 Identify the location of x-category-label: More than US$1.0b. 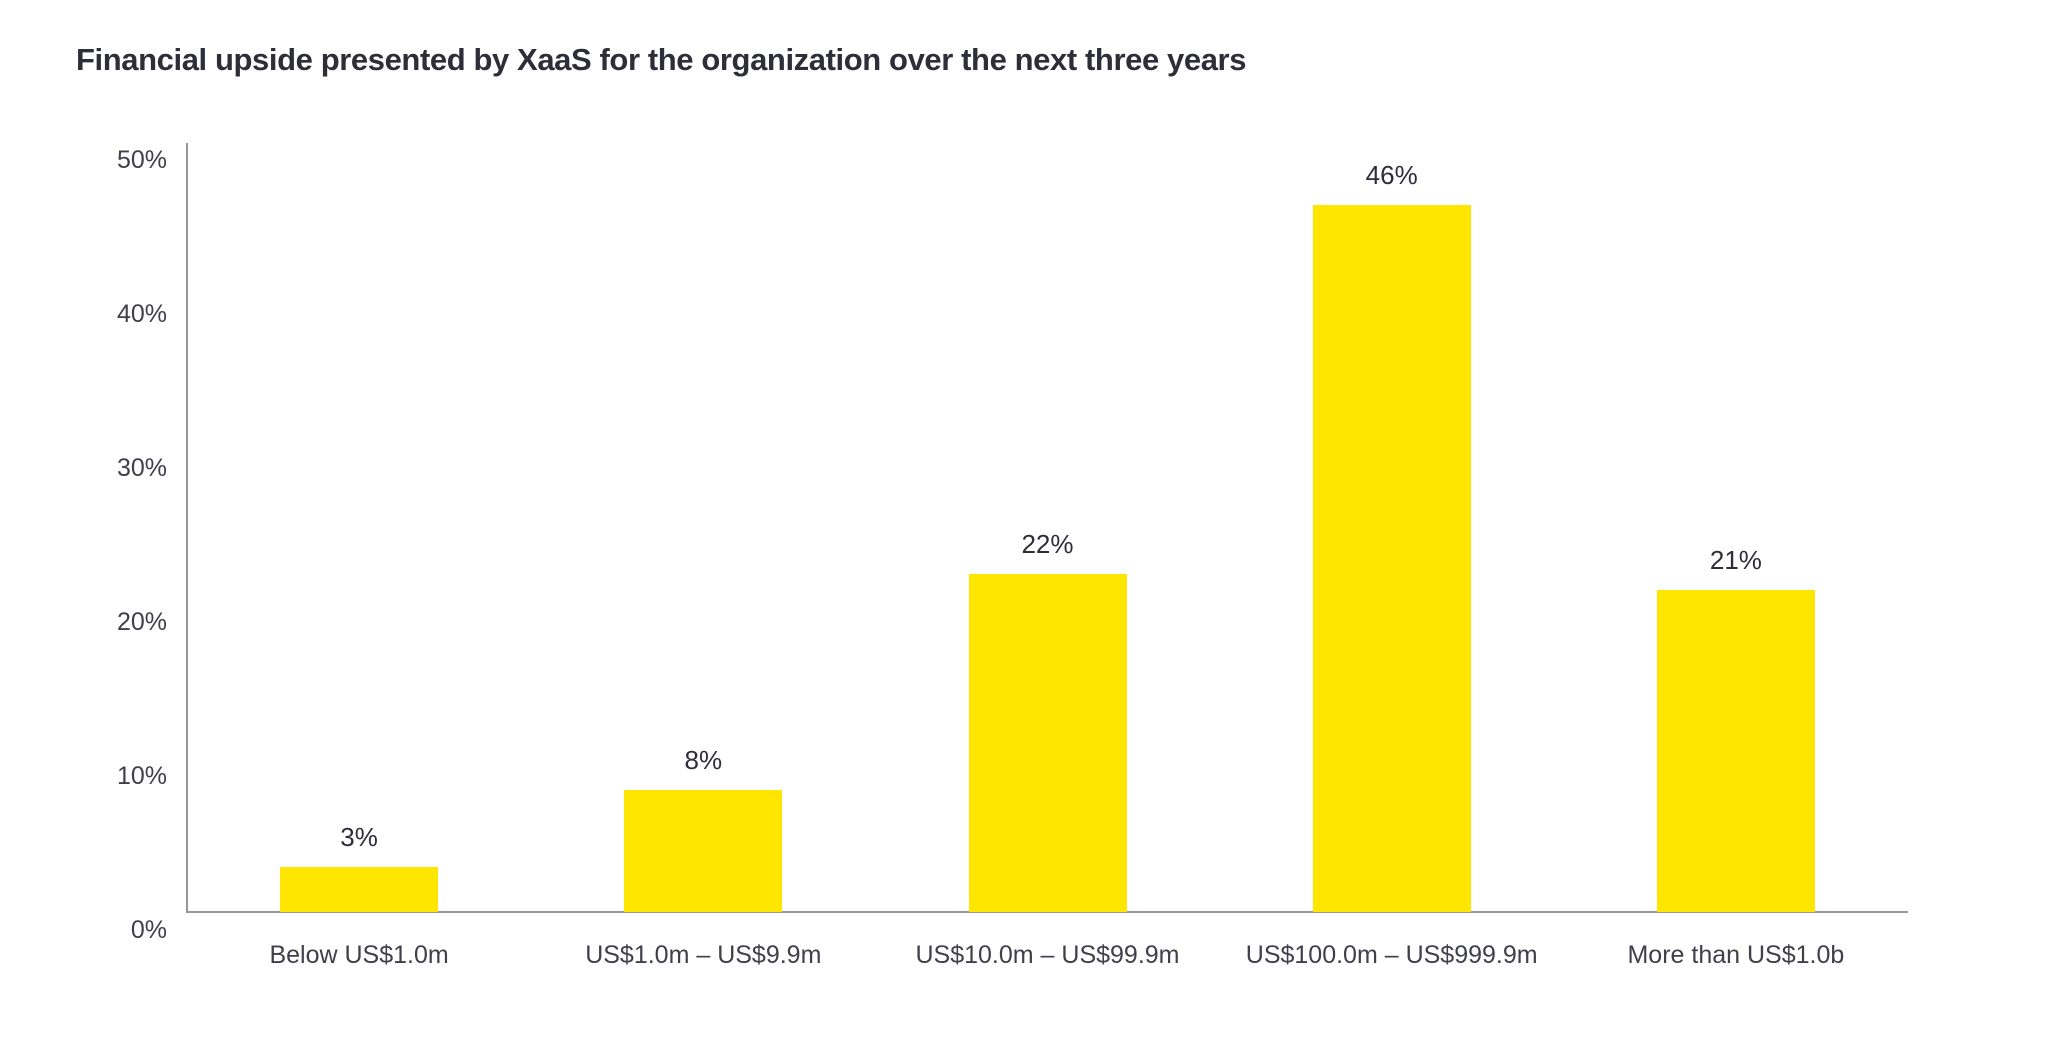
(1736, 955).